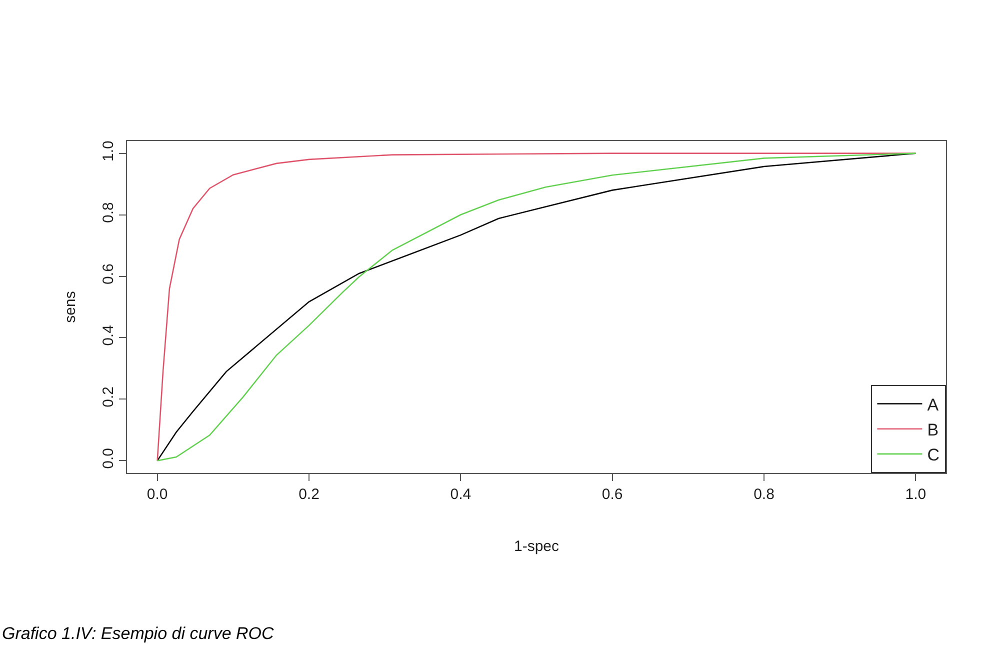 Image resolution: width=998 pixels, height=653 pixels. Describe the element at coordinates (933, 404) in the screenshot. I see `legend-label: A` at that location.